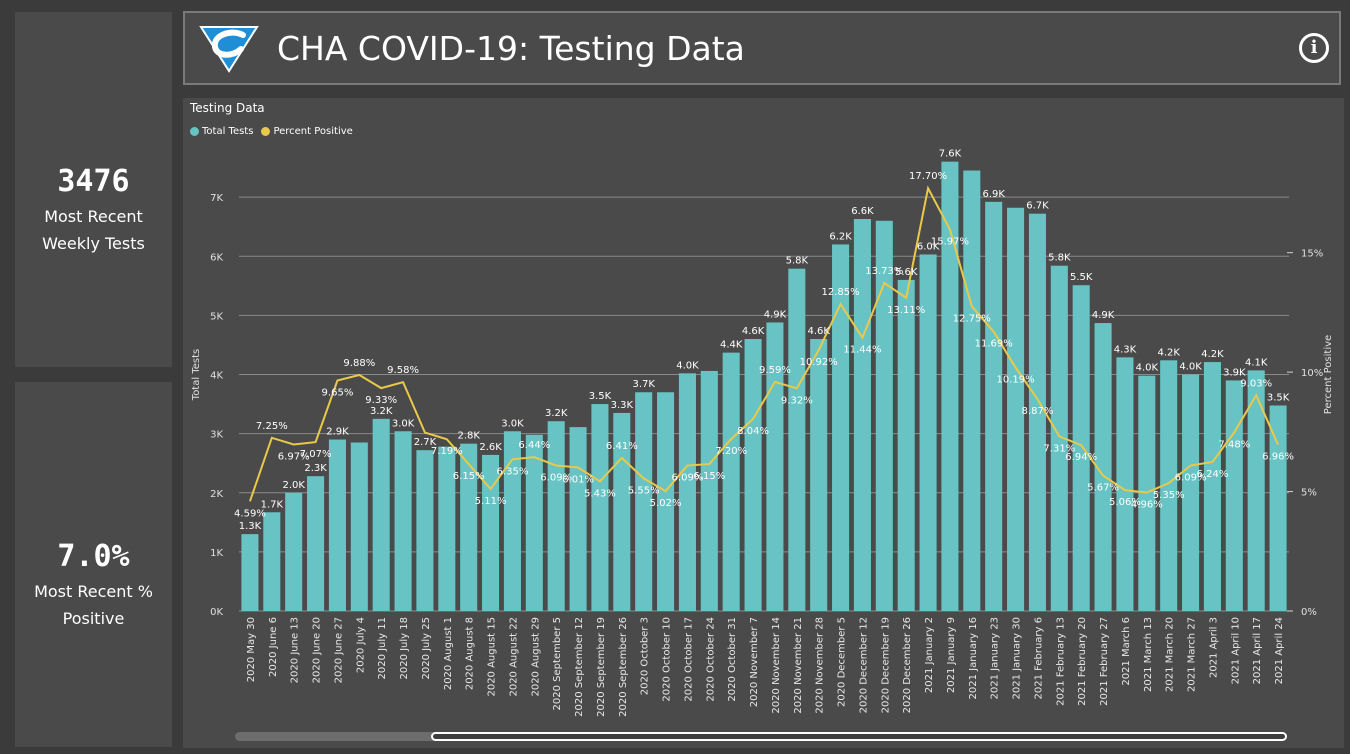 Image resolution: width=1350 pixels, height=754 pixels. What do you see at coordinates (317, 650) in the screenshot?
I see `x-tick-label: 2020 June 20` at bounding box center [317, 650].